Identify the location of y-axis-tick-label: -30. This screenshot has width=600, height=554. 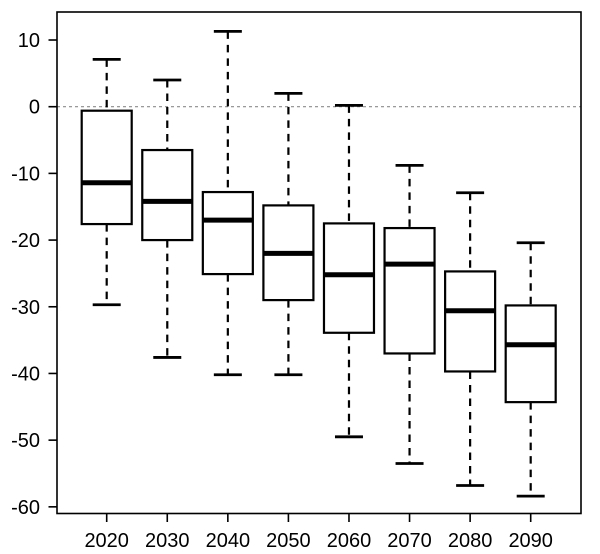
(25, 308).